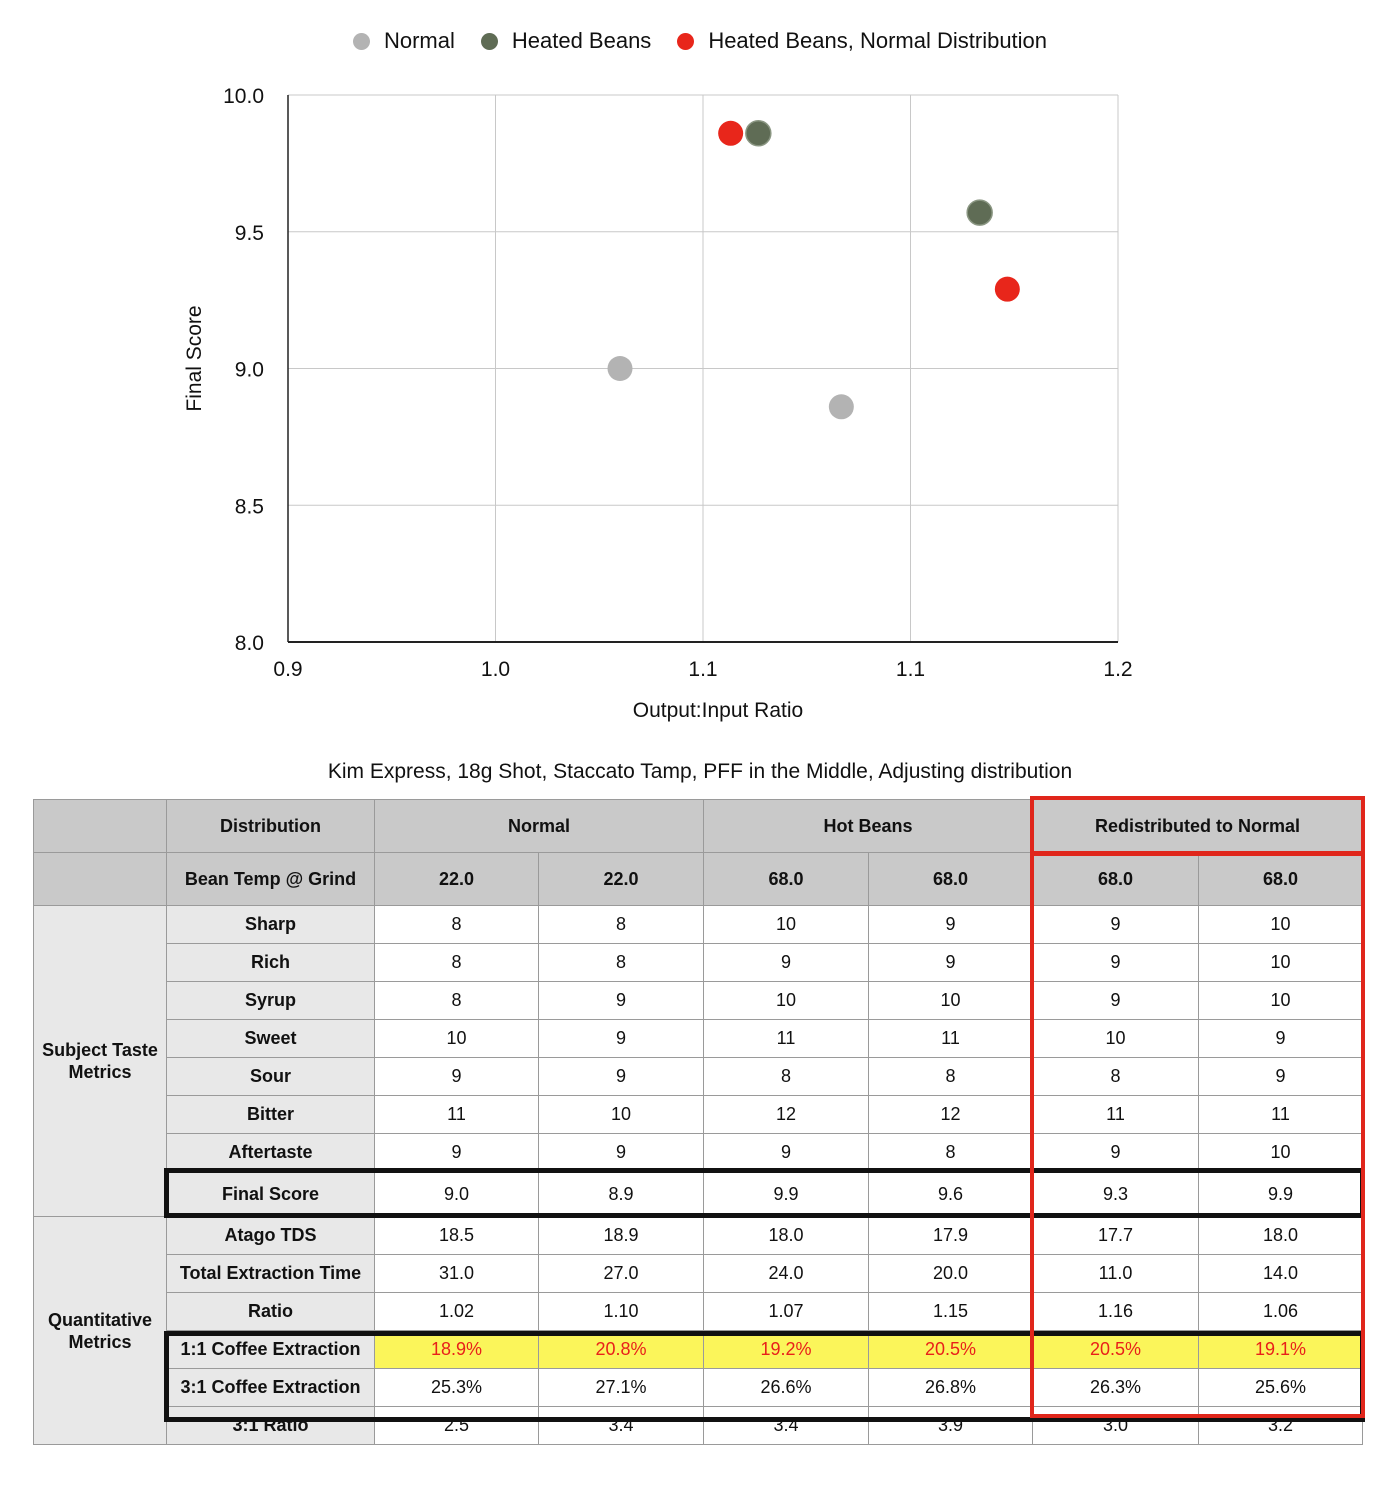 The width and height of the screenshot is (1400, 1486). Describe the element at coordinates (270, 1194) in the screenshot. I see `row-label: Final Score` at that location.